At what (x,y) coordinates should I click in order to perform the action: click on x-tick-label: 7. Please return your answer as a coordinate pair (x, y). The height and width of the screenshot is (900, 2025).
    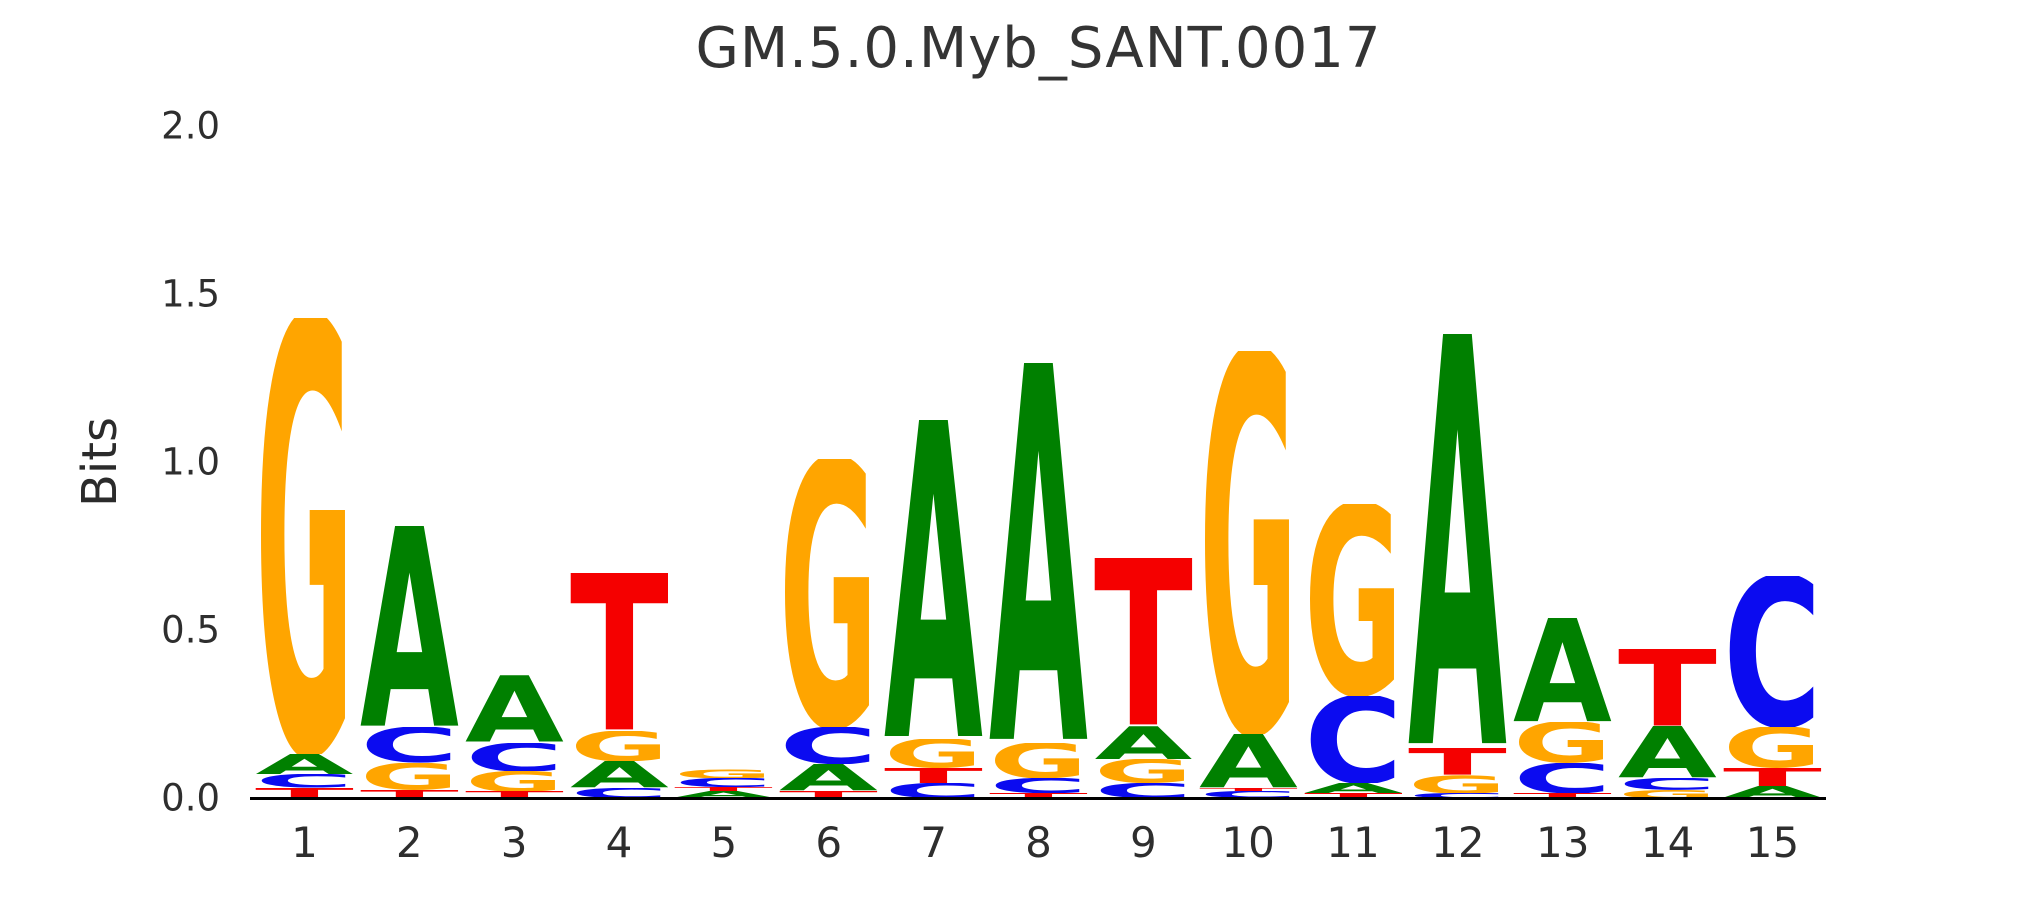
    Looking at the image, I should click on (933, 842).